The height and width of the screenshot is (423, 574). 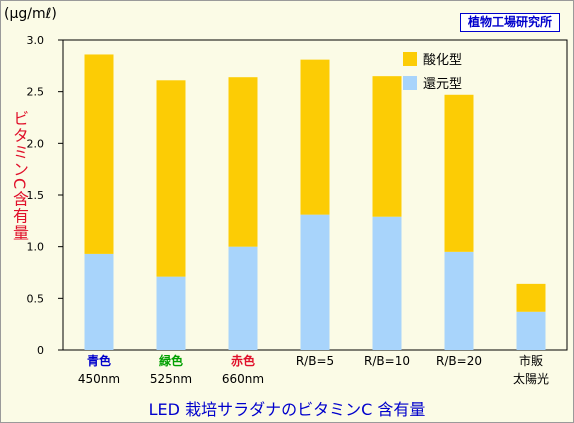 What do you see at coordinates (36, 92) in the screenshot?
I see `y-tick-label: 2.5` at bounding box center [36, 92].